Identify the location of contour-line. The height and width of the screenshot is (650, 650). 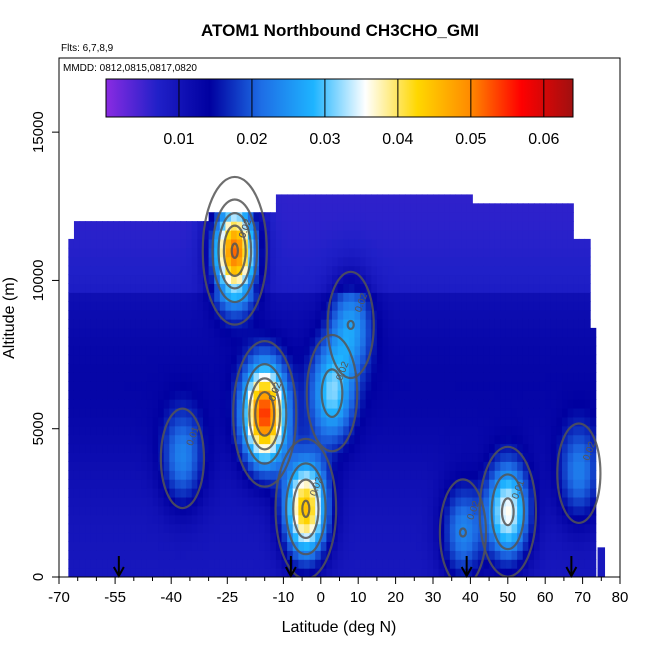
(306, 508).